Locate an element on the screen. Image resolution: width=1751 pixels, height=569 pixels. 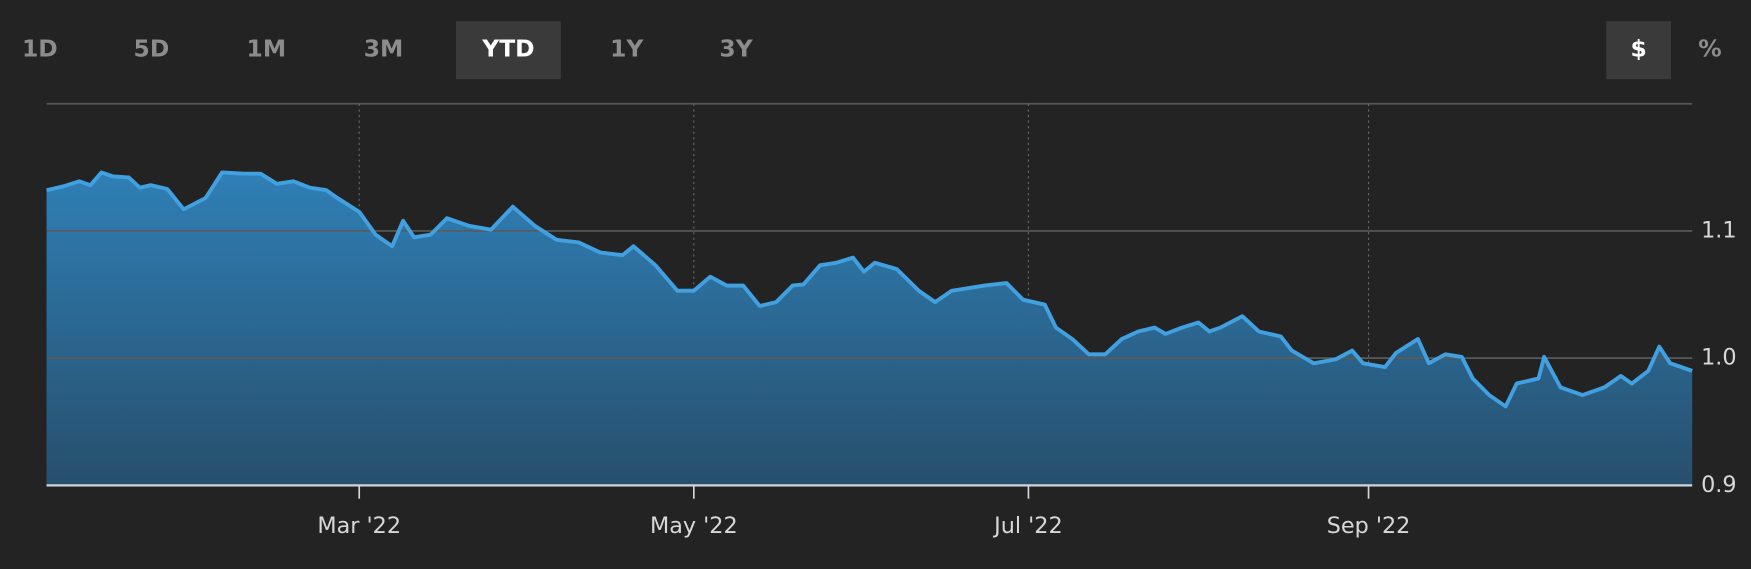
range-button: 1Y is located at coordinates (627, 49).